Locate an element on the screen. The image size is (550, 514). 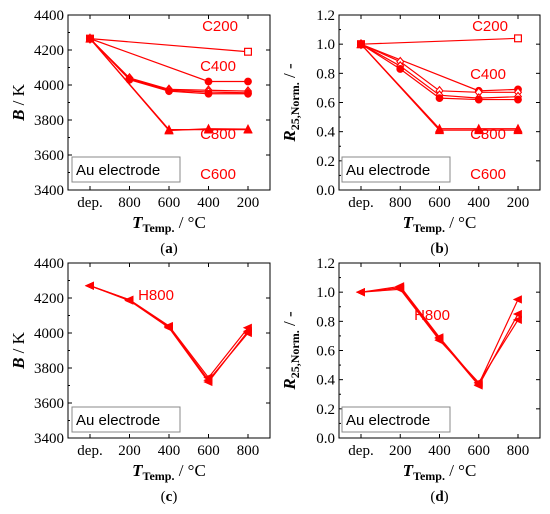
y-tick-label: 0.2 is located at coordinates (325, 162).